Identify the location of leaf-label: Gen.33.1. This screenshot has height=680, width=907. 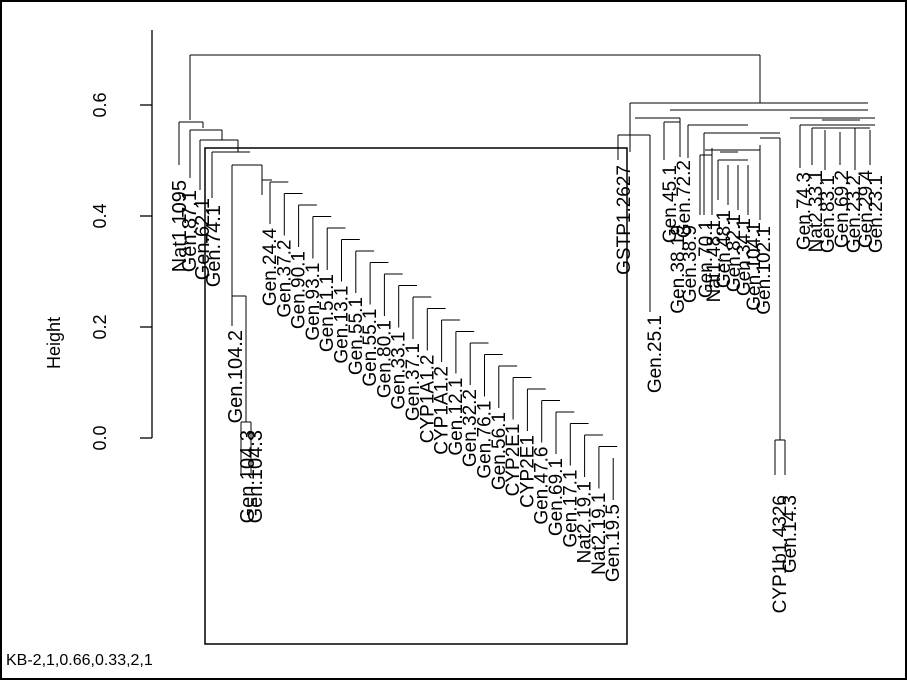
(399, 371).